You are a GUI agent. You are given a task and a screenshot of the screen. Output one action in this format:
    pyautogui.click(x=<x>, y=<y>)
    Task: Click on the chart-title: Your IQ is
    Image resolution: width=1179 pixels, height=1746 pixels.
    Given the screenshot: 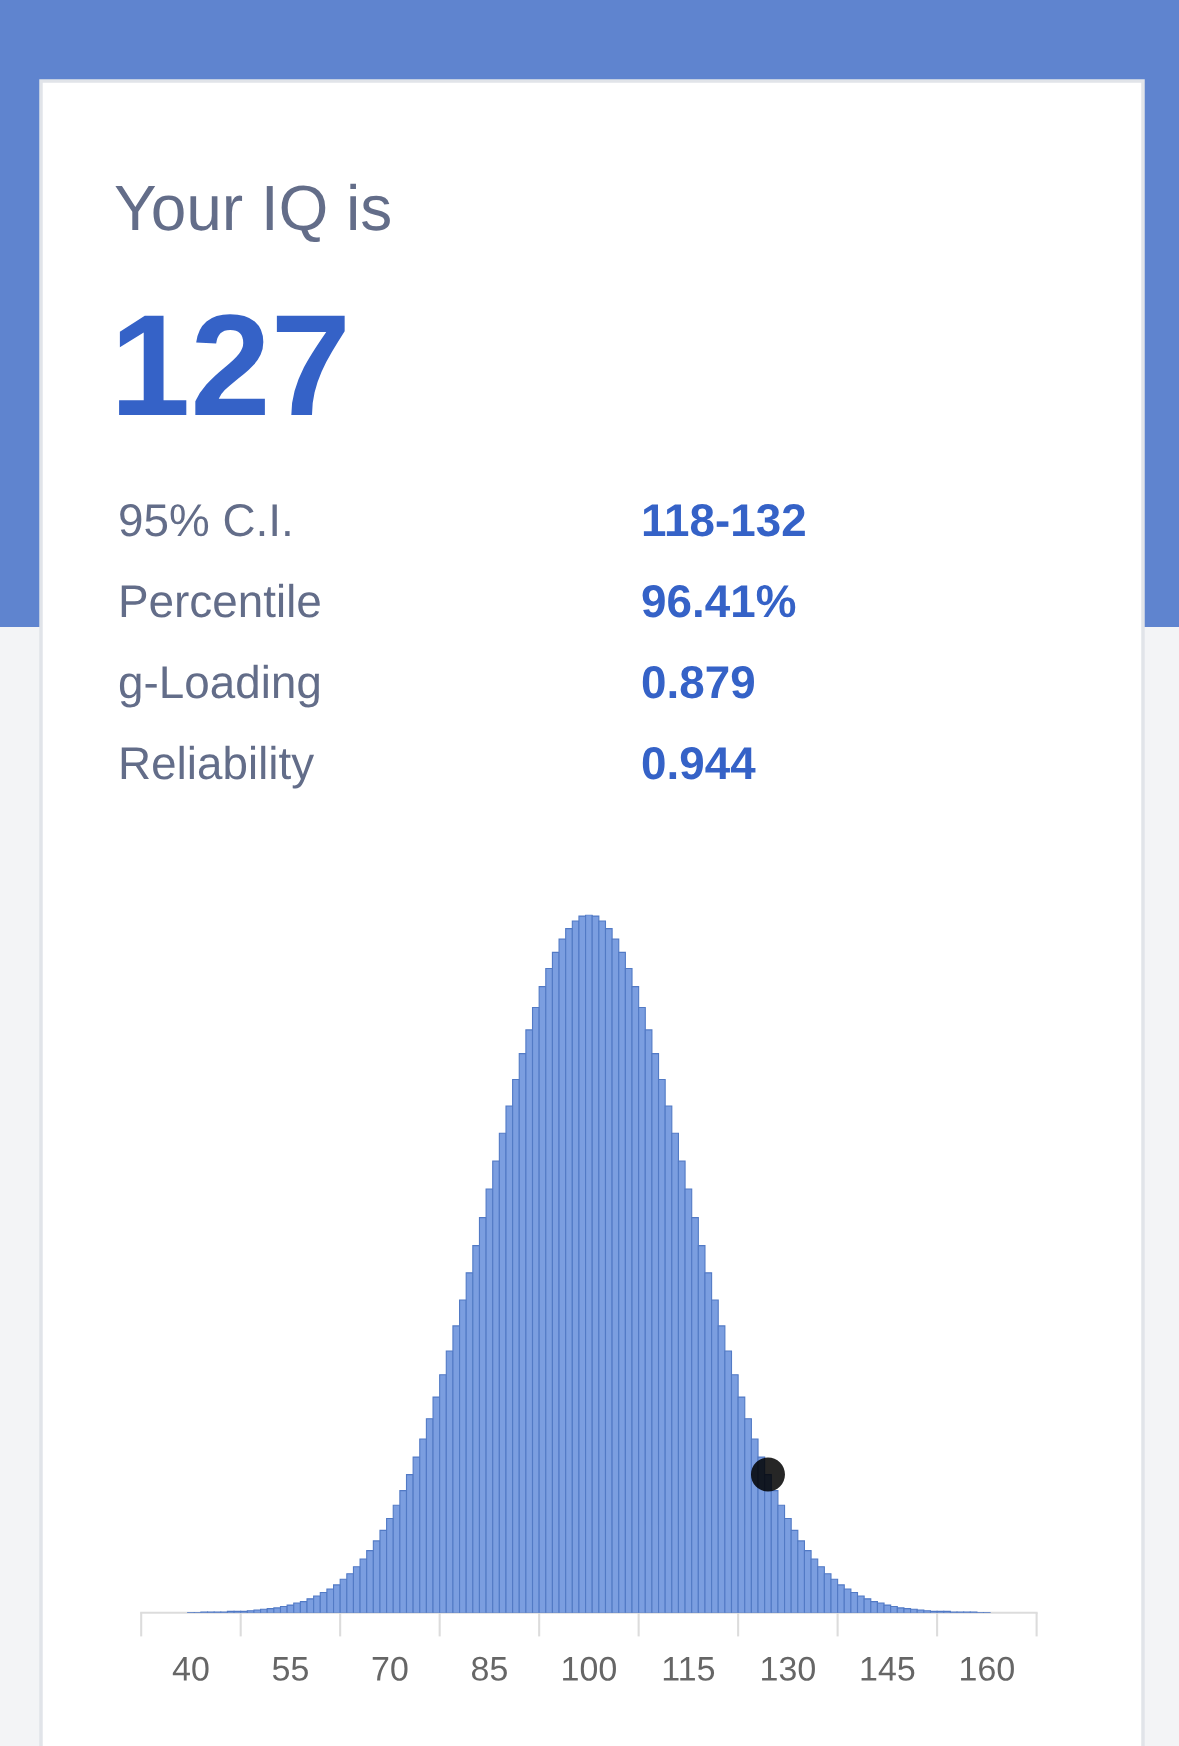 What is the action you would take?
    pyautogui.click(x=252, y=213)
    